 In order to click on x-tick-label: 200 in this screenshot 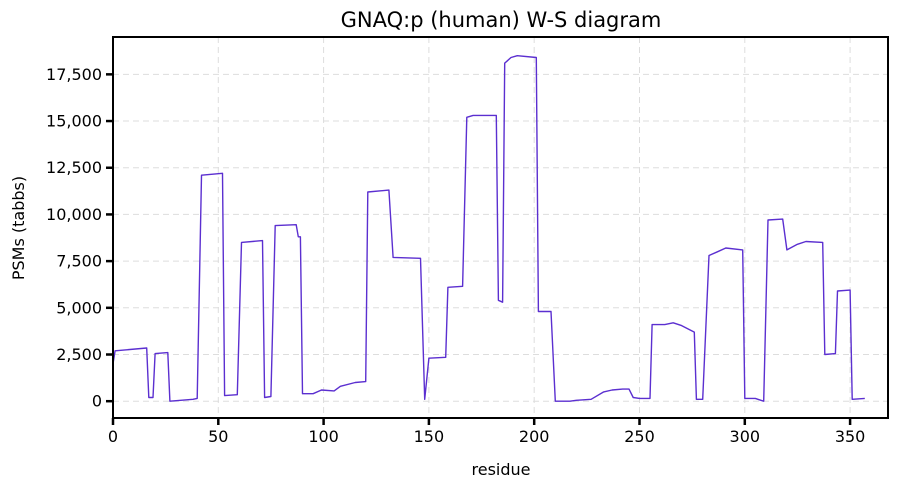, I will do `click(534, 436)`.